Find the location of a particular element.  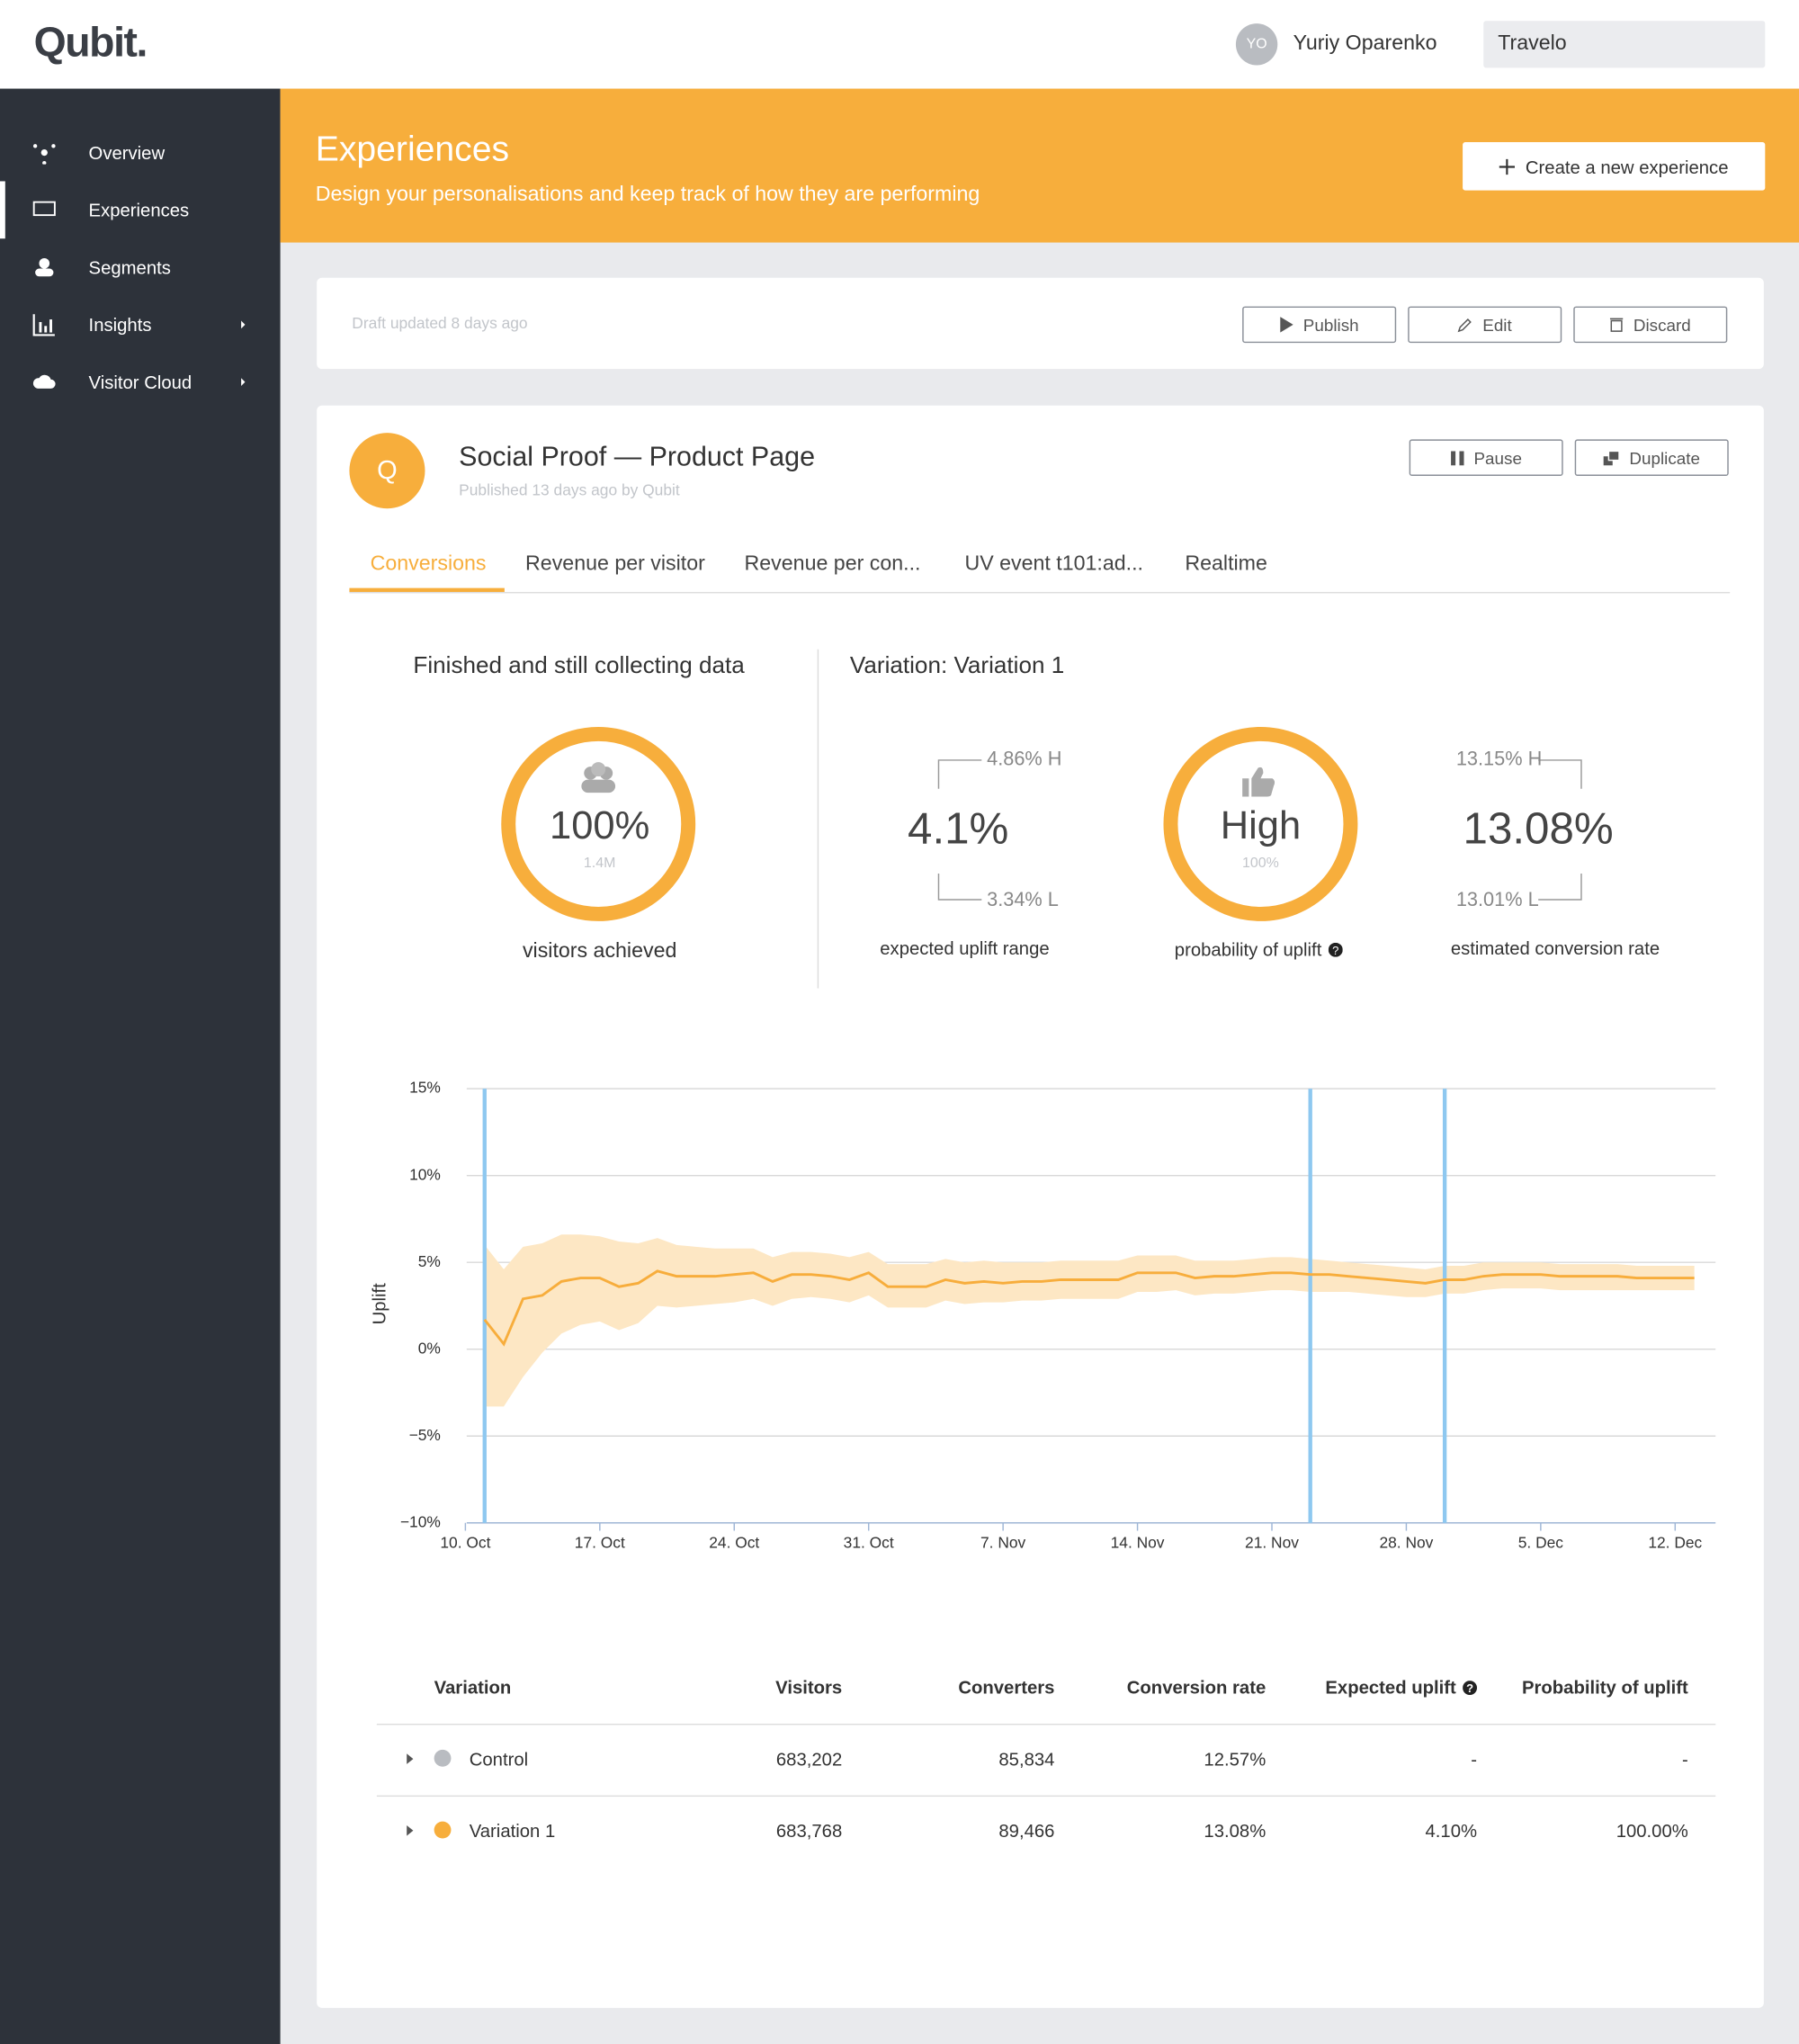

nav-label: Visitor Cloud is located at coordinates (140, 382).